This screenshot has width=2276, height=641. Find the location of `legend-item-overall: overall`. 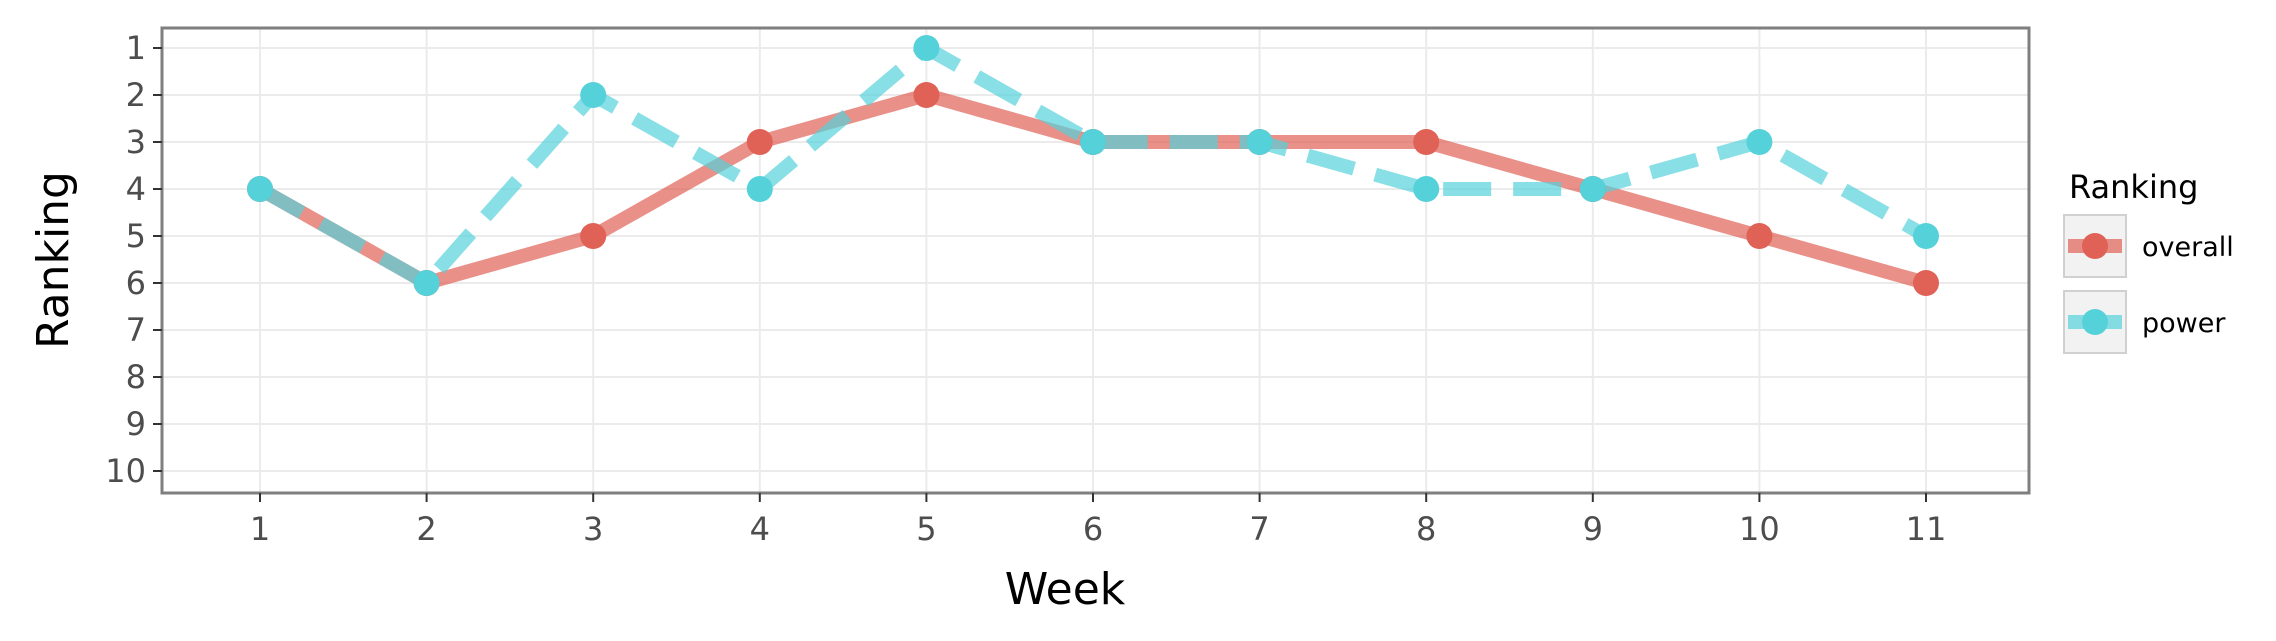

legend-item-overall: overall is located at coordinates (2148, 246).